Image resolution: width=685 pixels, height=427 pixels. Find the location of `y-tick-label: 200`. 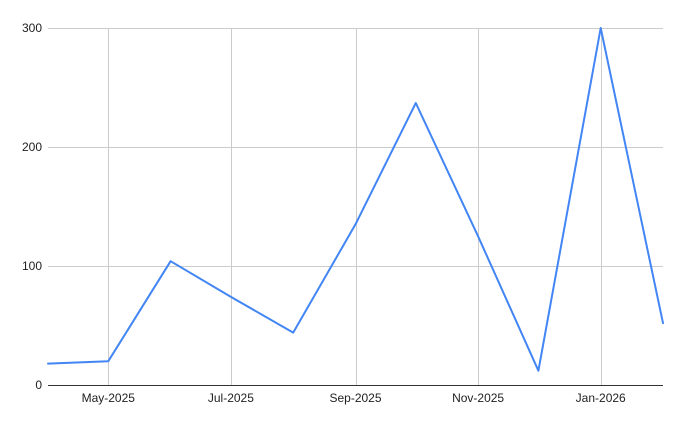

y-tick-label: 200 is located at coordinates (32, 147).